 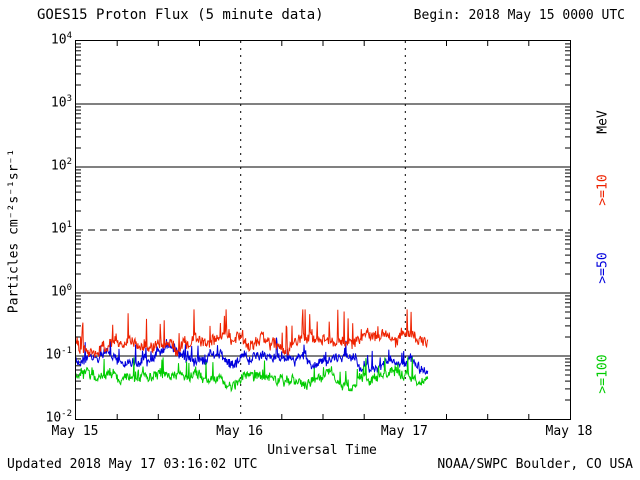 I want to click on x-tick-label: May 15, so click(x=75, y=431).